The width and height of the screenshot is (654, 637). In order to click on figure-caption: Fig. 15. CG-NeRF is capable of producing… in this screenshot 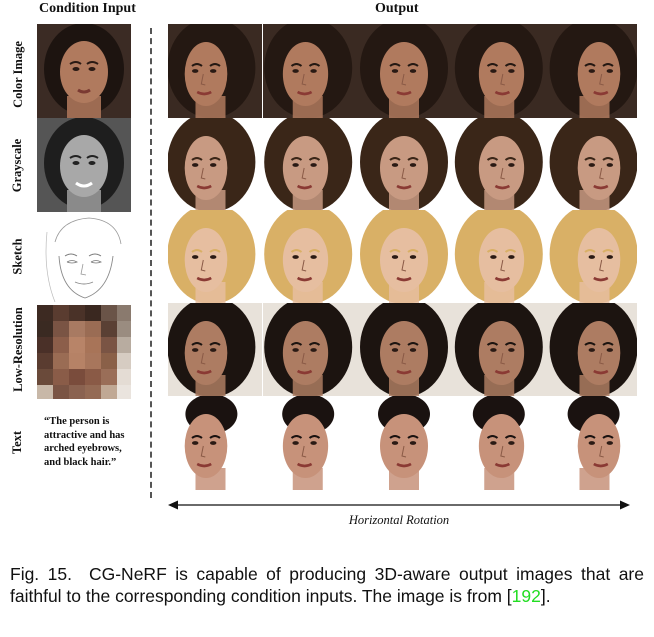, I will do `click(327, 585)`.